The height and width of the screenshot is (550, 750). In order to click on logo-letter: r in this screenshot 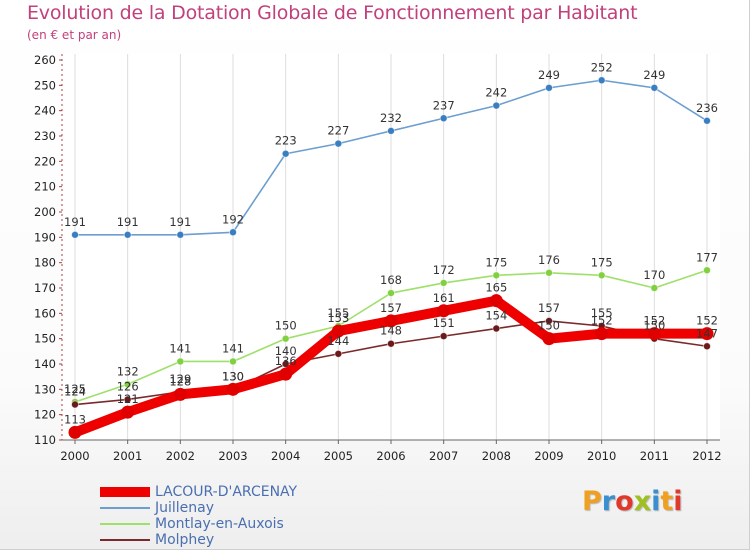, I will do `click(608, 501)`.